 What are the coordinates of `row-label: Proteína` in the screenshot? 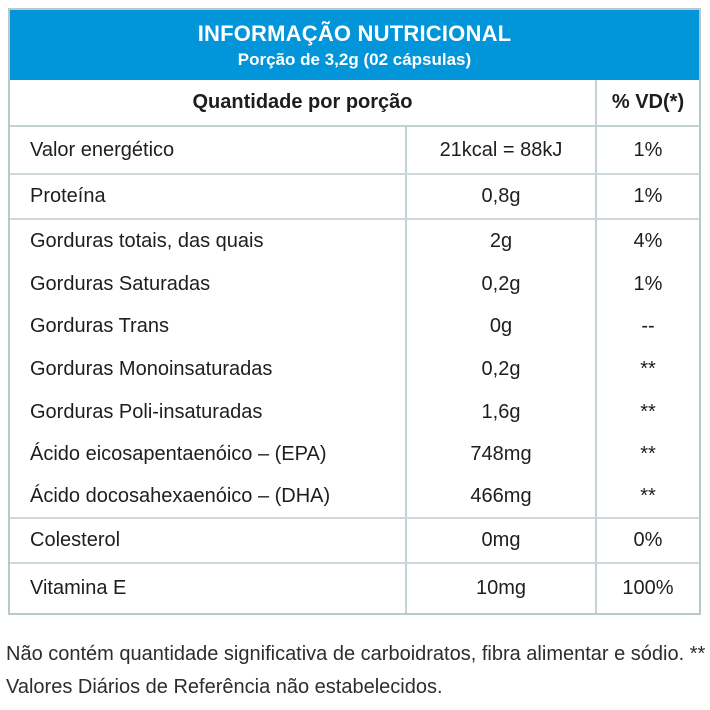 It's located at (68, 196).